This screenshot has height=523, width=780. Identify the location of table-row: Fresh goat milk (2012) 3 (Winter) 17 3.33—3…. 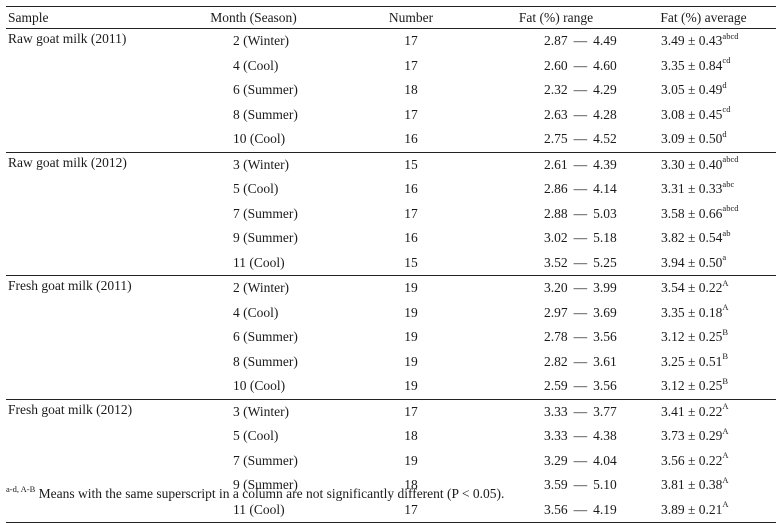
(391, 411).